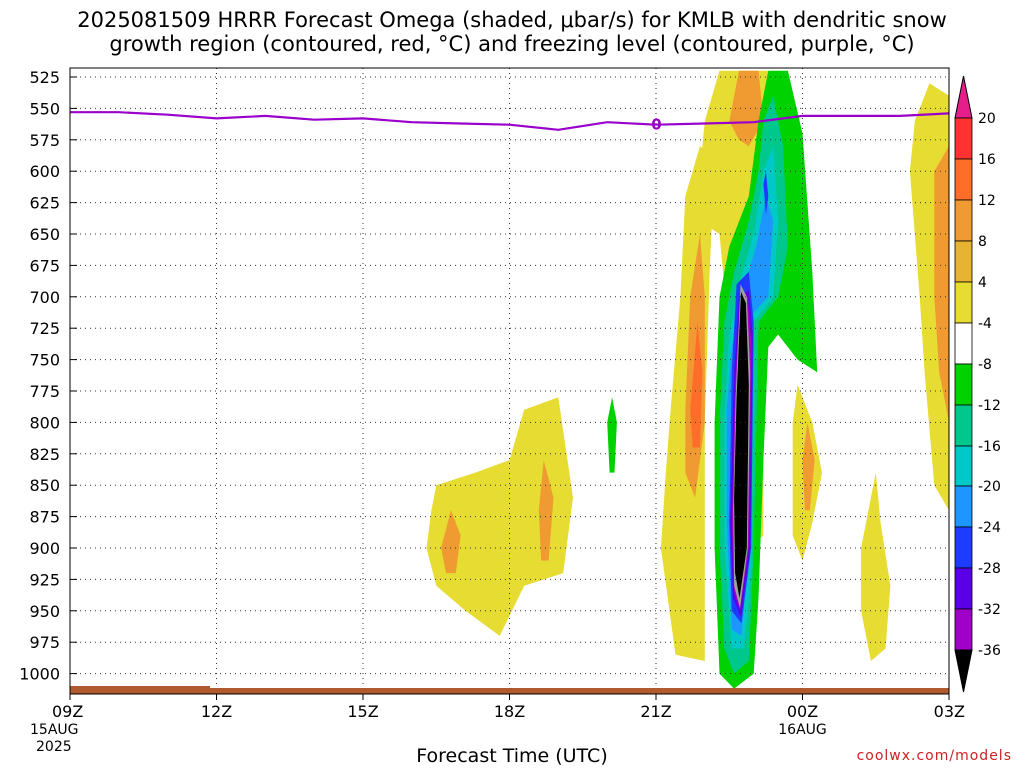 The height and width of the screenshot is (768, 1024). What do you see at coordinates (977, 384) in the screenshot?
I see `colorbar: 20 16 12 8 4 -4 -8 -12 -16 -20 -24 -28 -32 -36` at bounding box center [977, 384].